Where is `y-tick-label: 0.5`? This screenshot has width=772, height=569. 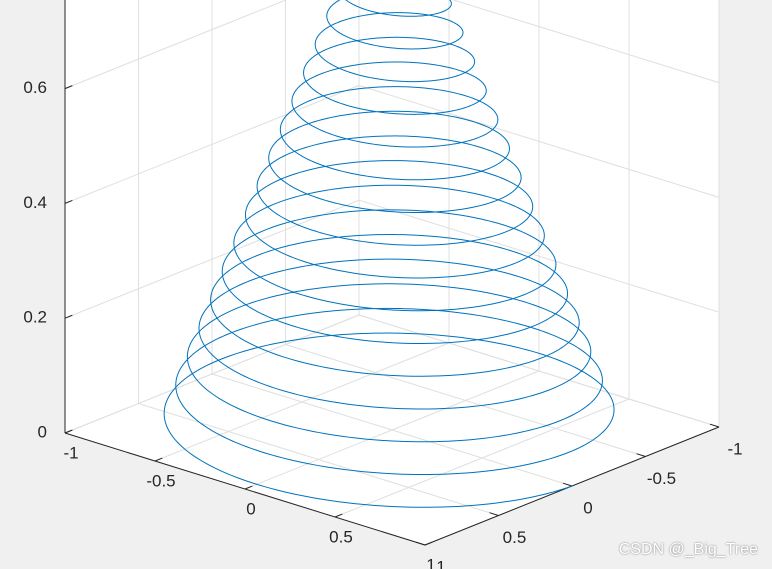
y-tick-label: 0.5 is located at coordinates (515, 537).